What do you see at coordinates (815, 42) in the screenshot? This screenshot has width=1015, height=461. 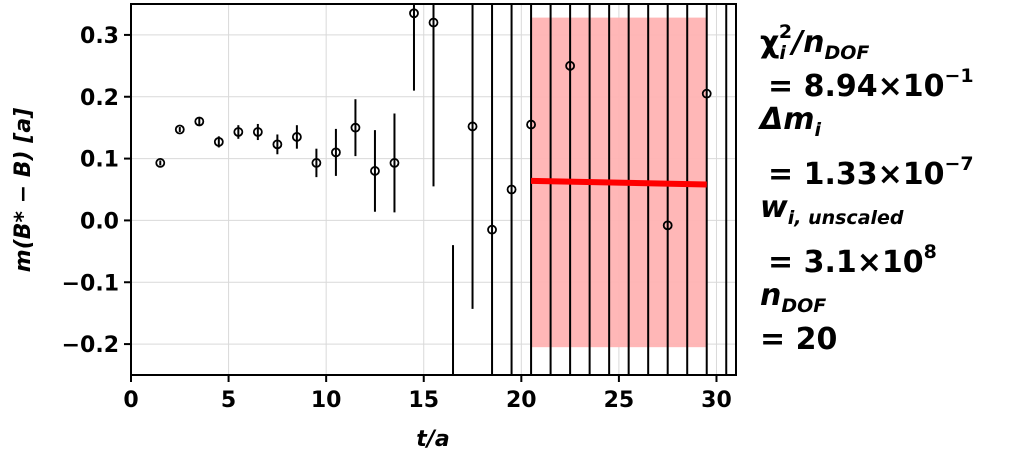 I see `chi2-label: χi2/nDOF` at bounding box center [815, 42].